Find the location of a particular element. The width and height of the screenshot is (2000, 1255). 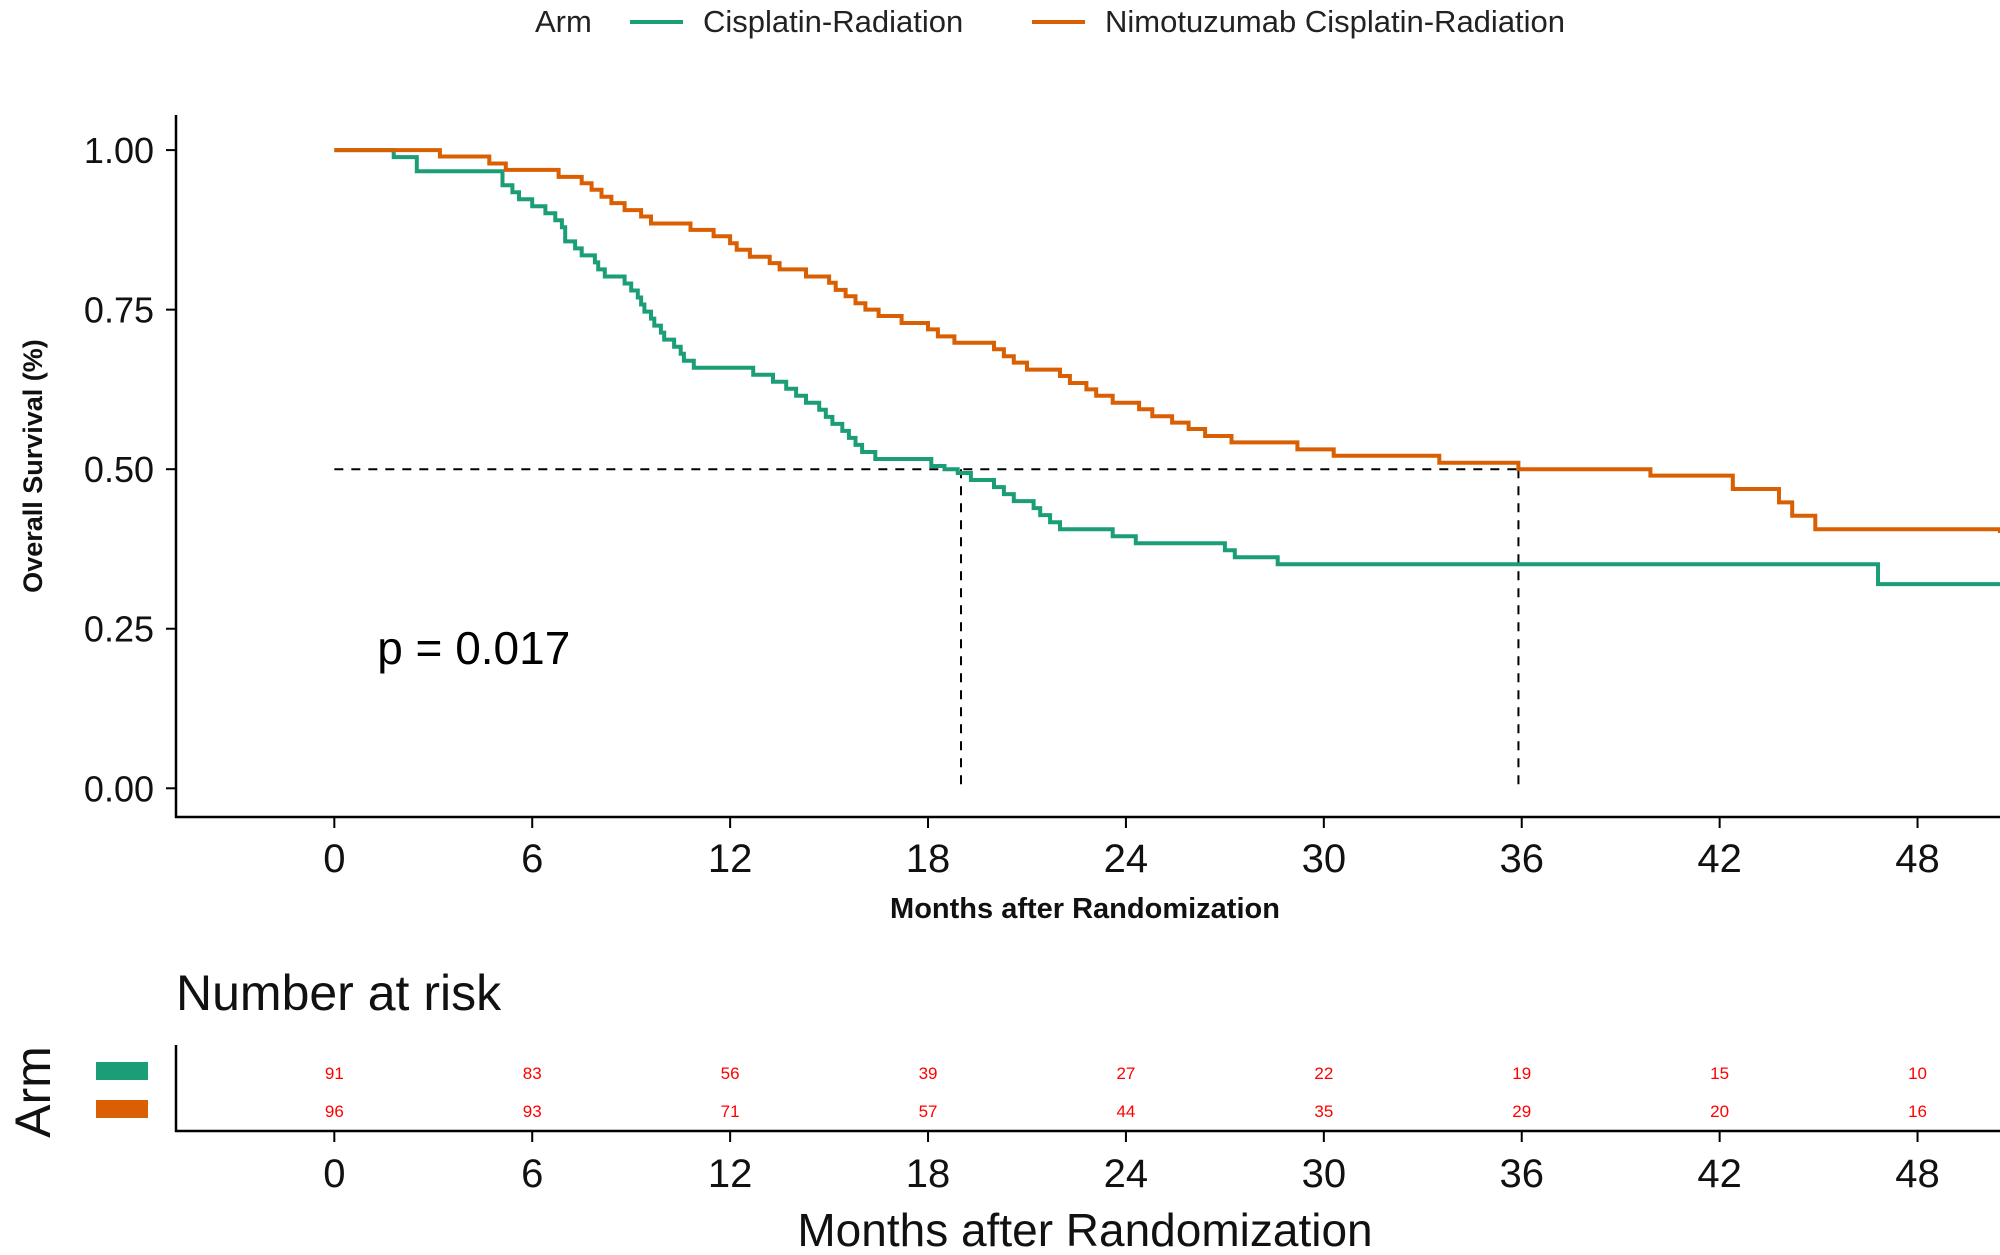

risk-count: 56 is located at coordinates (730, 1073).